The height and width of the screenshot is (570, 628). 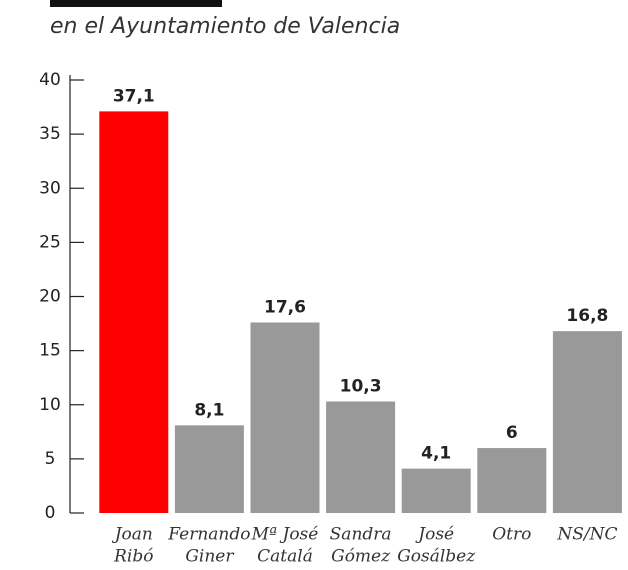 I want to click on y-tick-label: 20, so click(x=50, y=297).